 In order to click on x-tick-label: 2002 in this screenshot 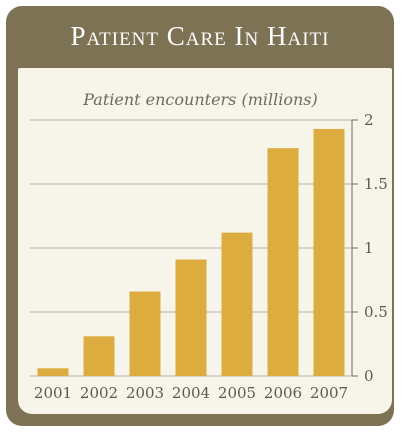, I will do `click(99, 393)`.